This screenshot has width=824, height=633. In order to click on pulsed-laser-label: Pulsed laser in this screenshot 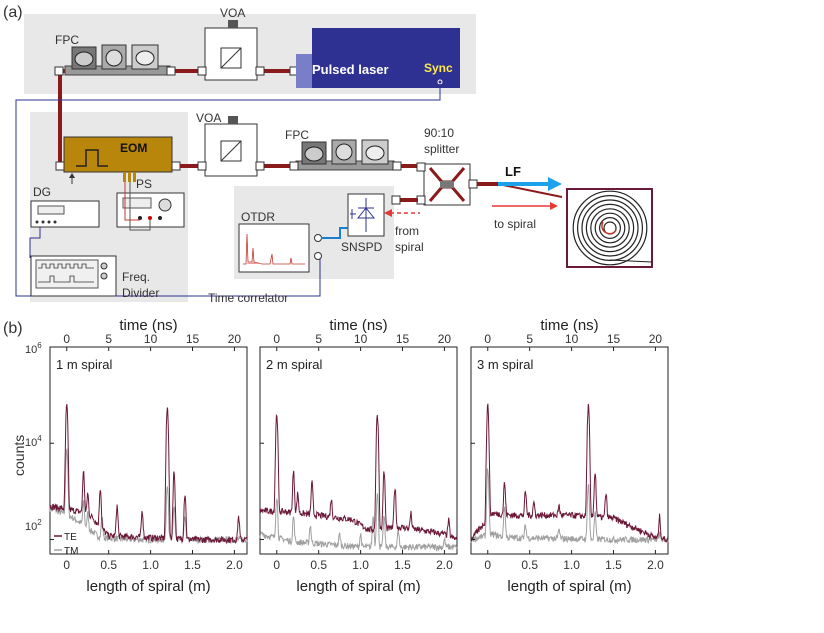, I will do `click(350, 69)`.